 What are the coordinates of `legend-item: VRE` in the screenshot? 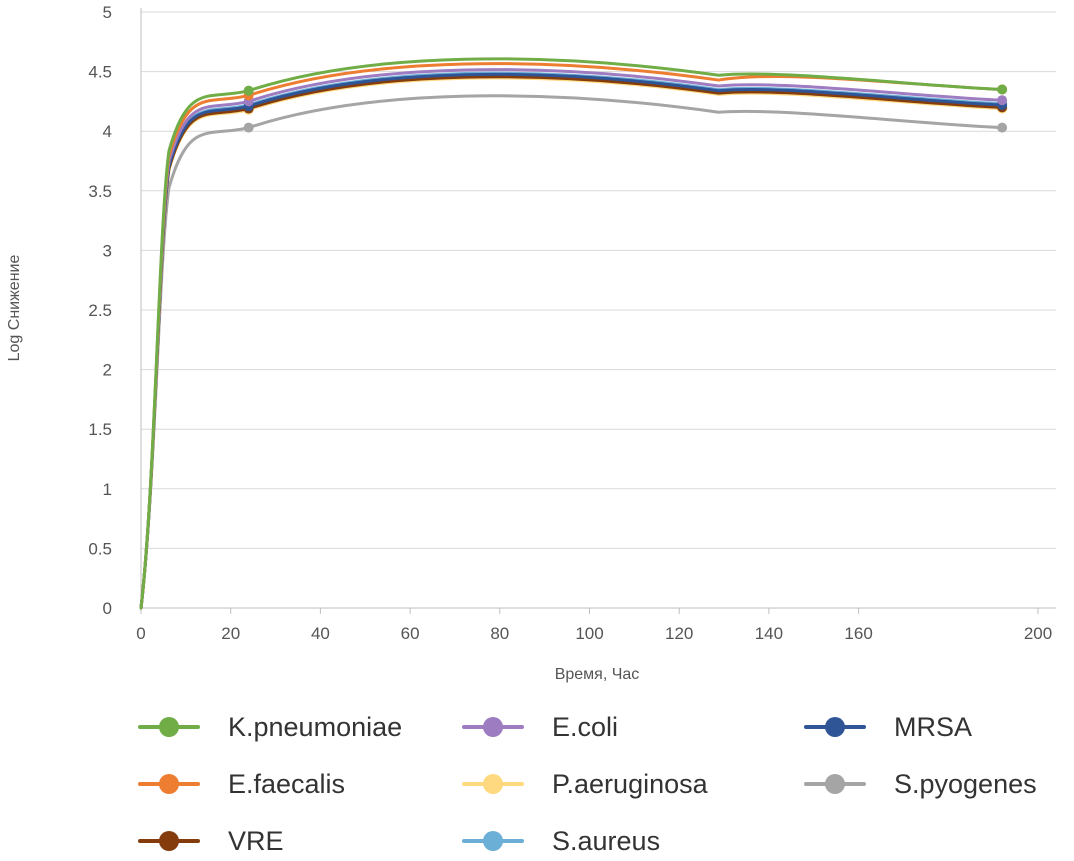 It's located at (211, 841).